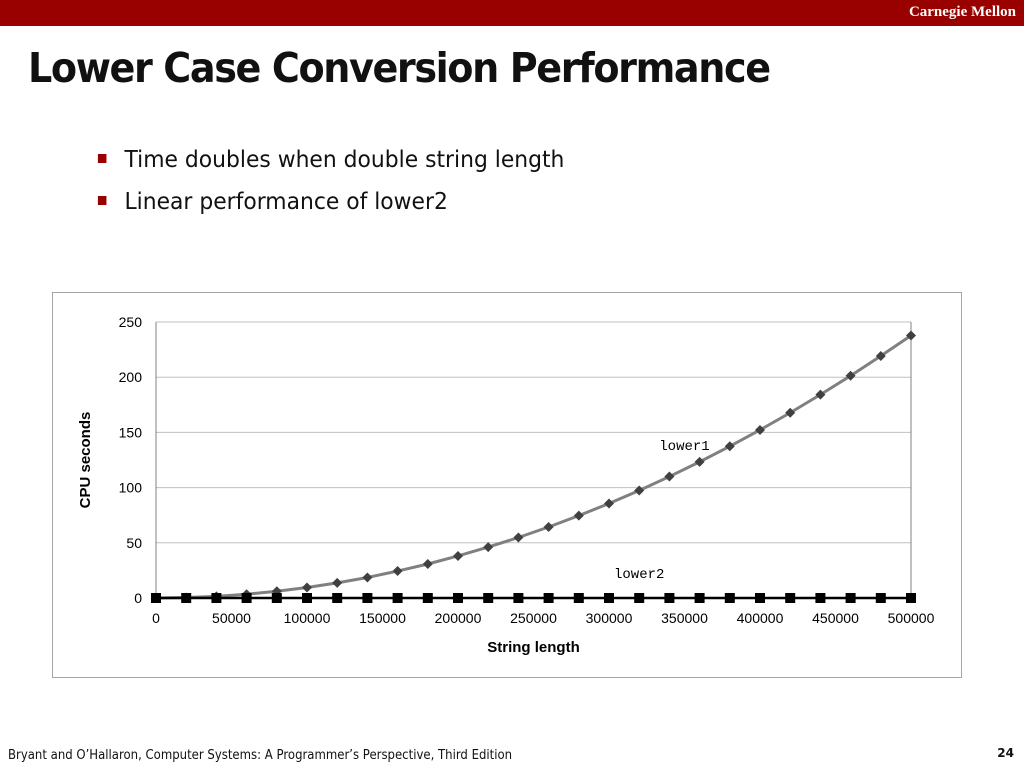  What do you see at coordinates (399, 68) in the screenshot?
I see `slide-title: Lower Case Conversion Performance` at bounding box center [399, 68].